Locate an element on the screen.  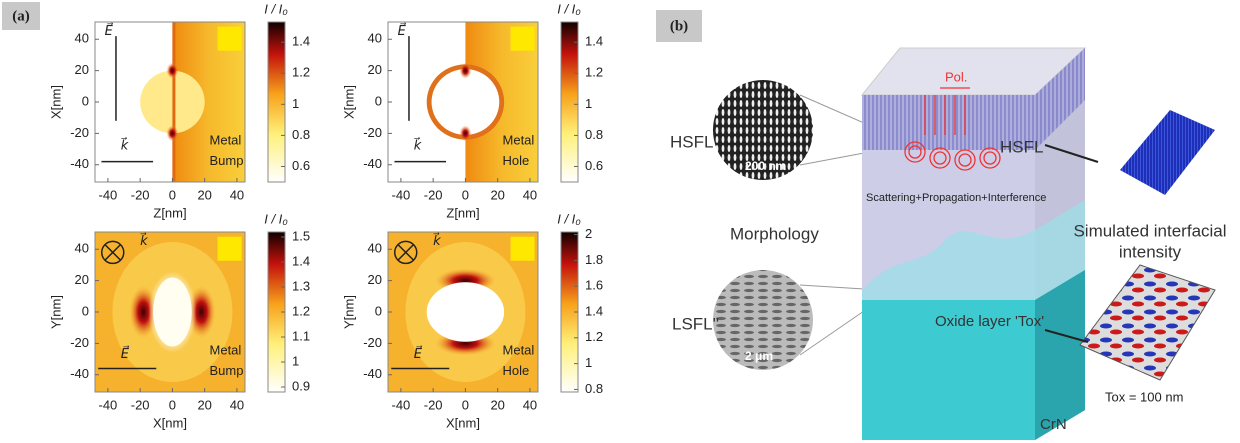
hsfl-label: HSFL is located at coordinates (691, 141).